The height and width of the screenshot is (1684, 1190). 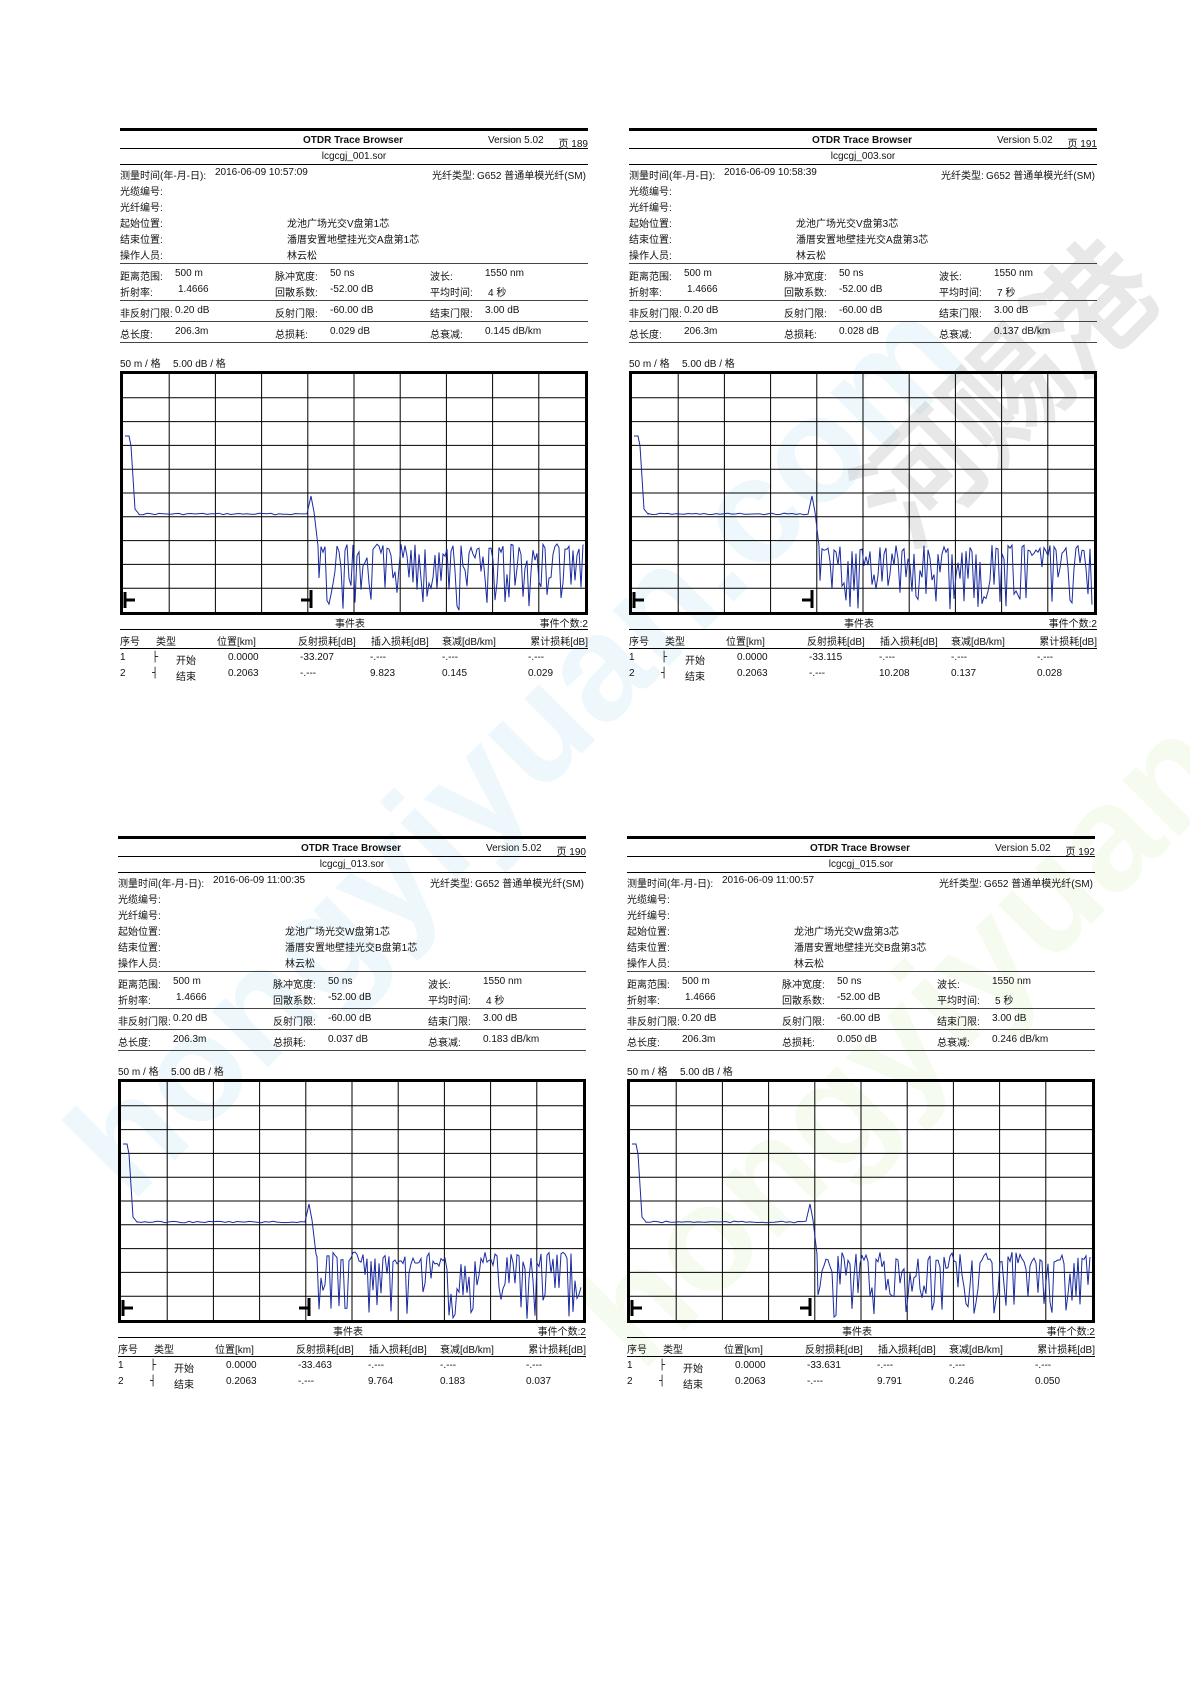 What do you see at coordinates (187, 981) in the screenshot?
I see `range-value: 500 m` at bounding box center [187, 981].